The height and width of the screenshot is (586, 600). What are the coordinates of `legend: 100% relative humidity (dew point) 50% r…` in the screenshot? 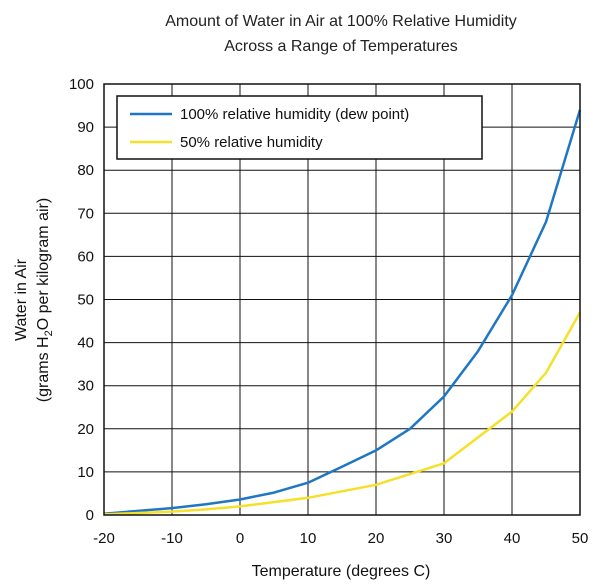 It's located at (299, 127).